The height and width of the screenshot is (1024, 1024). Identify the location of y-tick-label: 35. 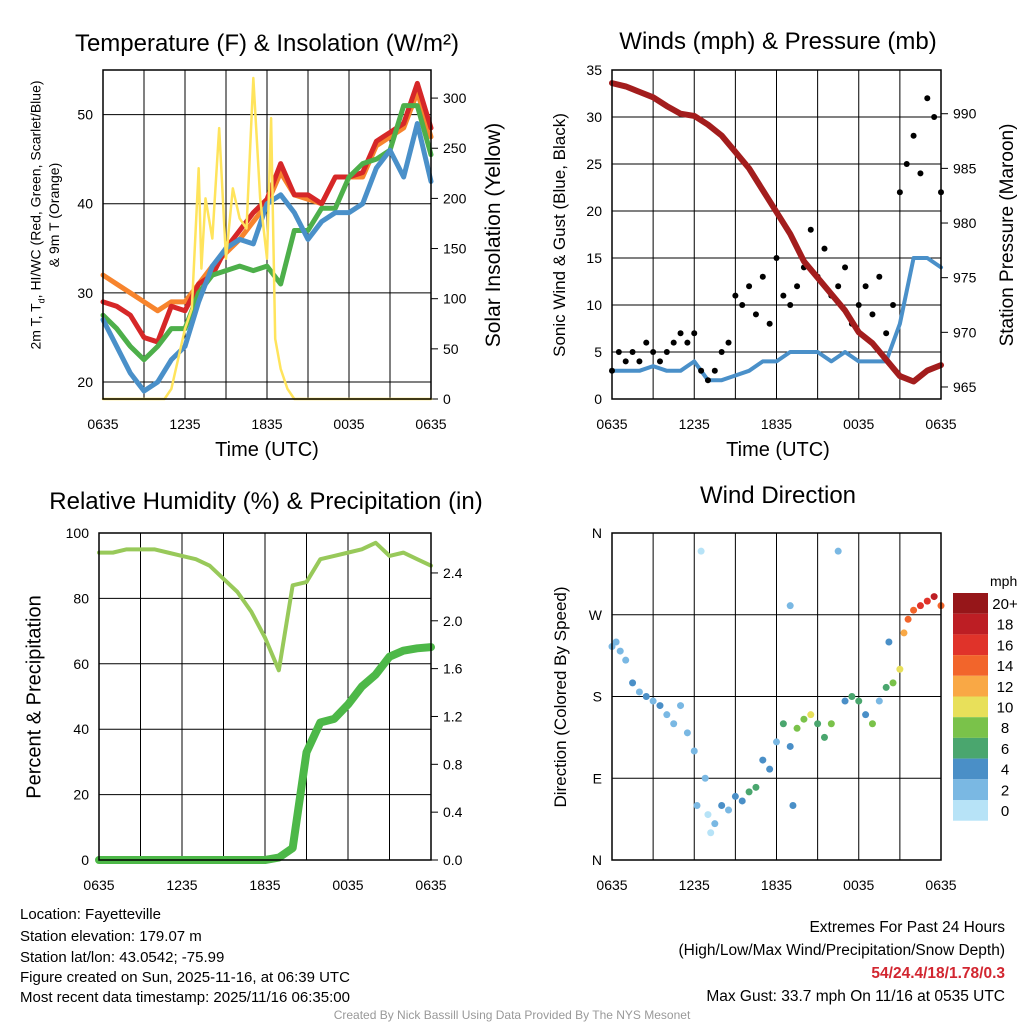
(594, 70).